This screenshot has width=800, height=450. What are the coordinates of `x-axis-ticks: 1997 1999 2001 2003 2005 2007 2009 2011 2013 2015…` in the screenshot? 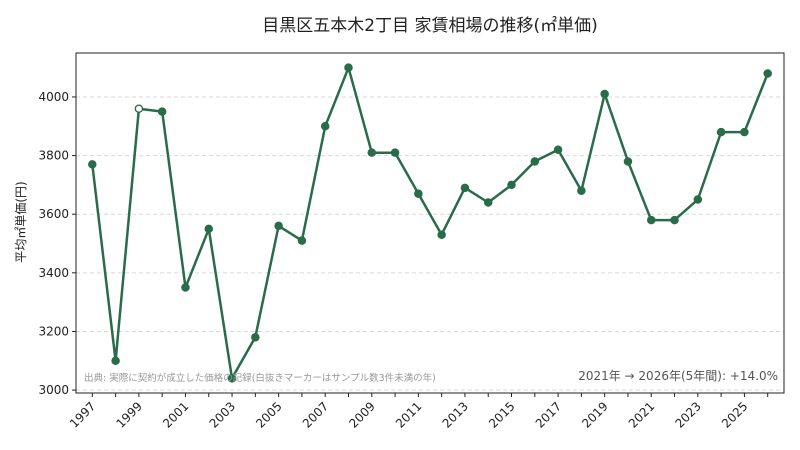 It's located at (418, 412).